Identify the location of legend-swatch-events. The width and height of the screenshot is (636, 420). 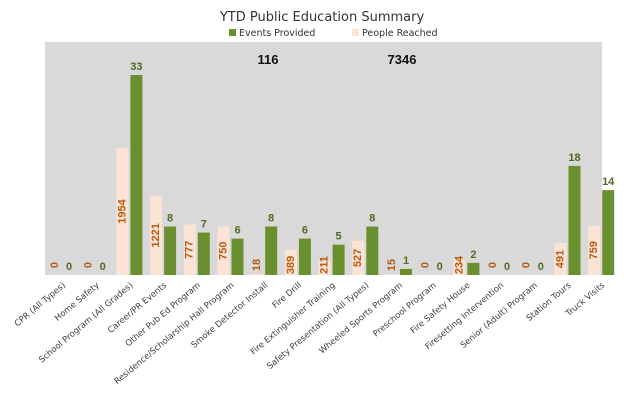
(232, 32).